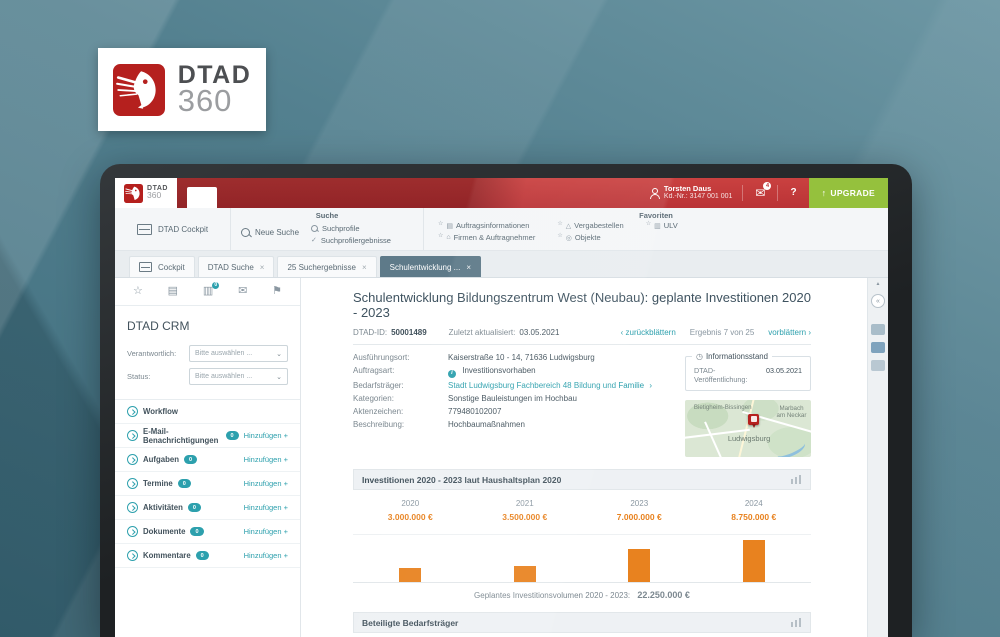  What do you see at coordinates (292, 197) in the screenshot?
I see `nav-einstellungen-dokumente` at bounding box center [292, 197].